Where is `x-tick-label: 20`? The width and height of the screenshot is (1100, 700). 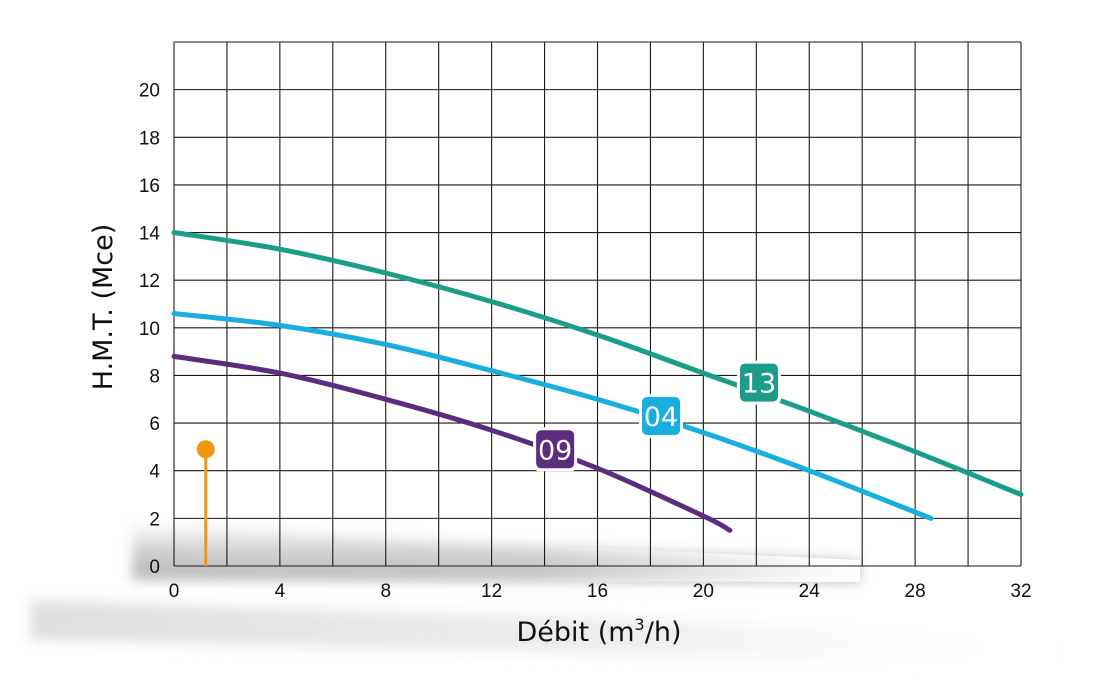
x-tick-label: 20 is located at coordinates (703, 591).